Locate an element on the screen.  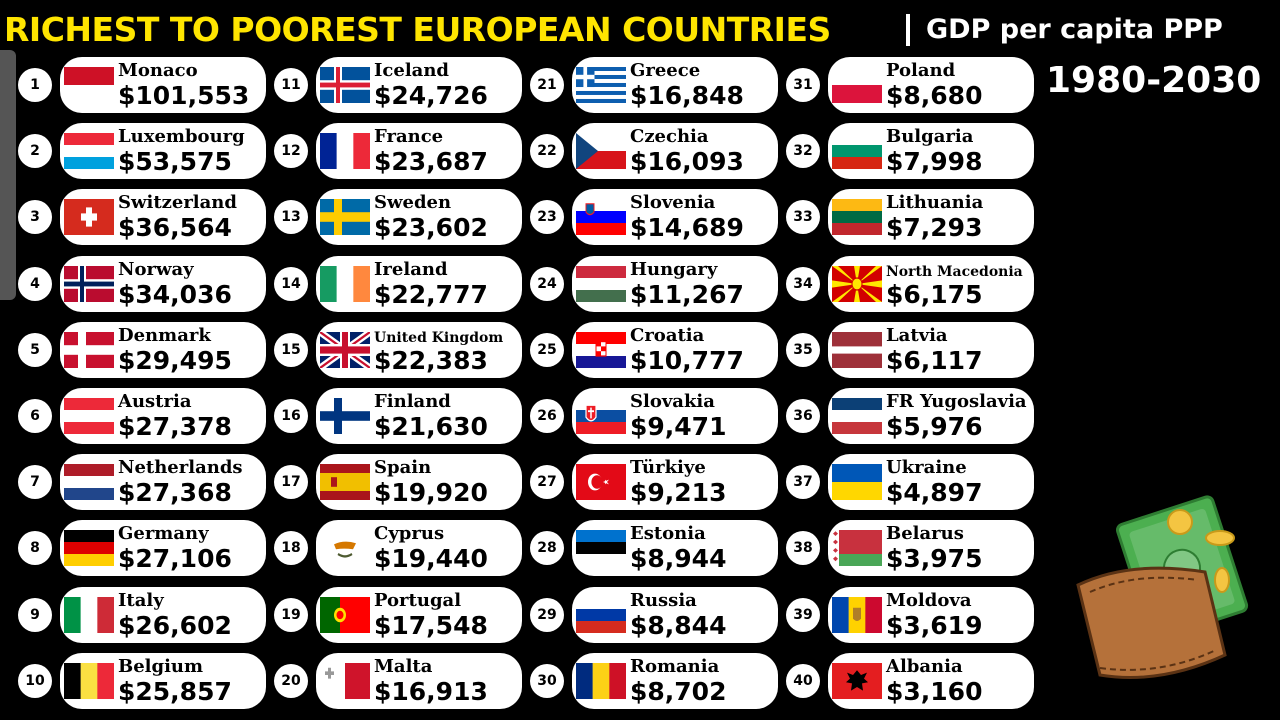
denmark-flag is located at coordinates (89, 349).